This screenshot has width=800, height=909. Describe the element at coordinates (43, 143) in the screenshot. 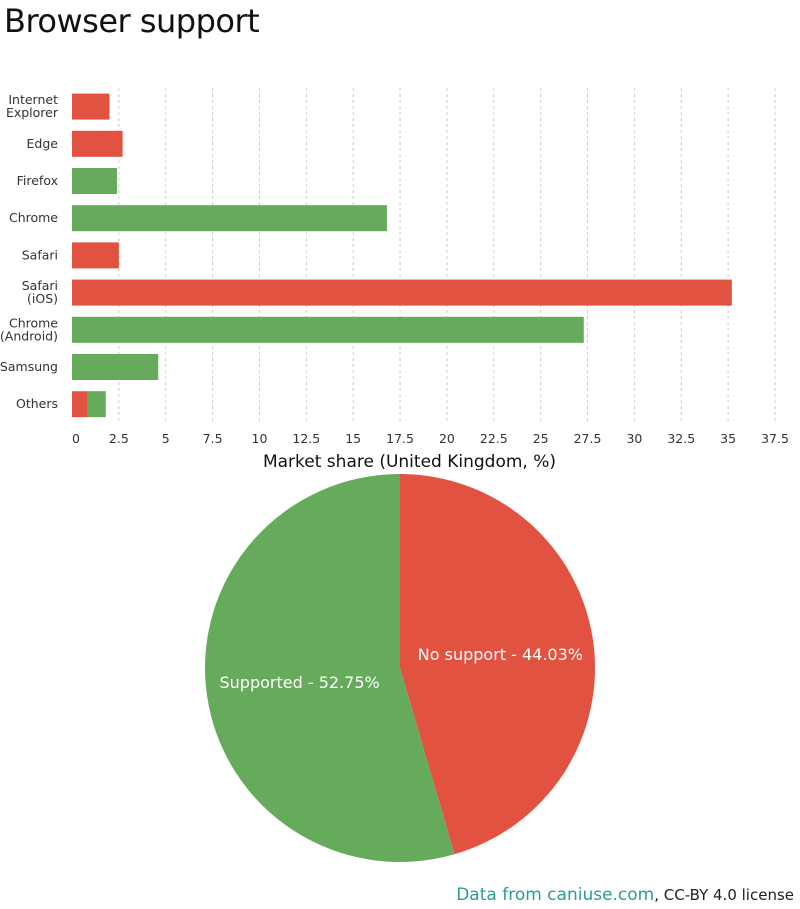

I see `category-label: Edge` at that location.